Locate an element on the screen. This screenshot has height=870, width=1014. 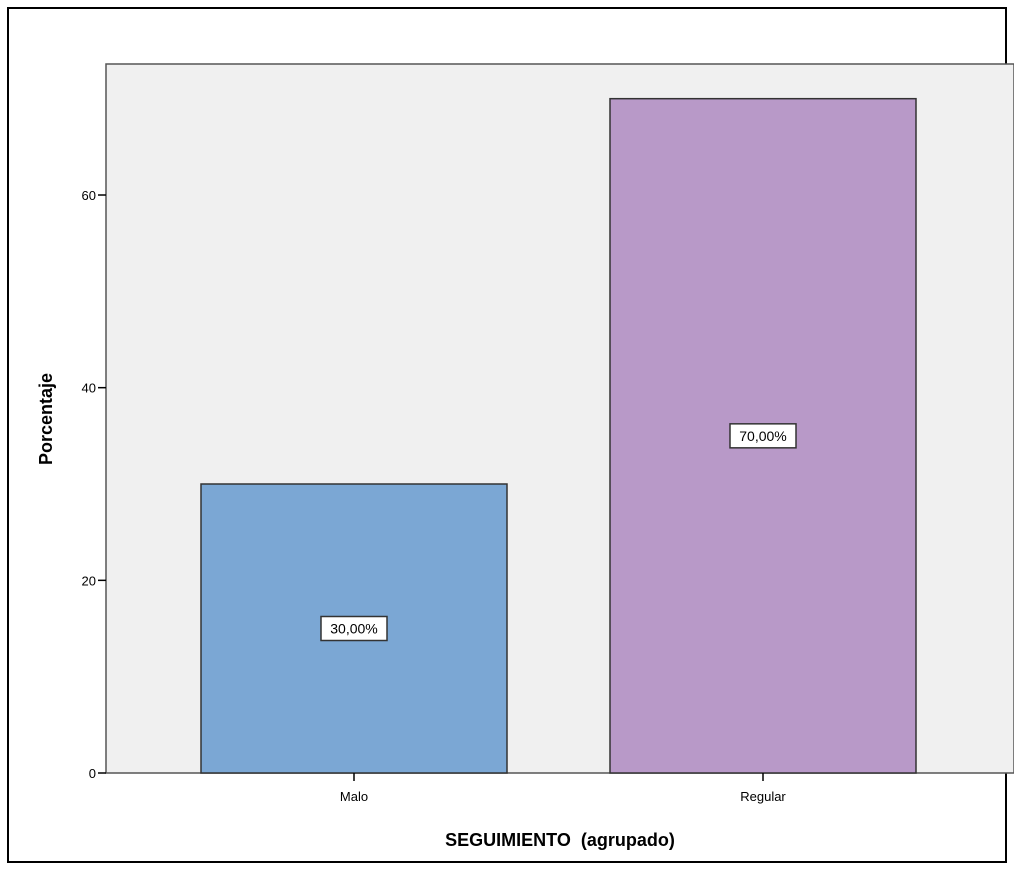
y-tick-label: 0 is located at coordinates (92, 773).